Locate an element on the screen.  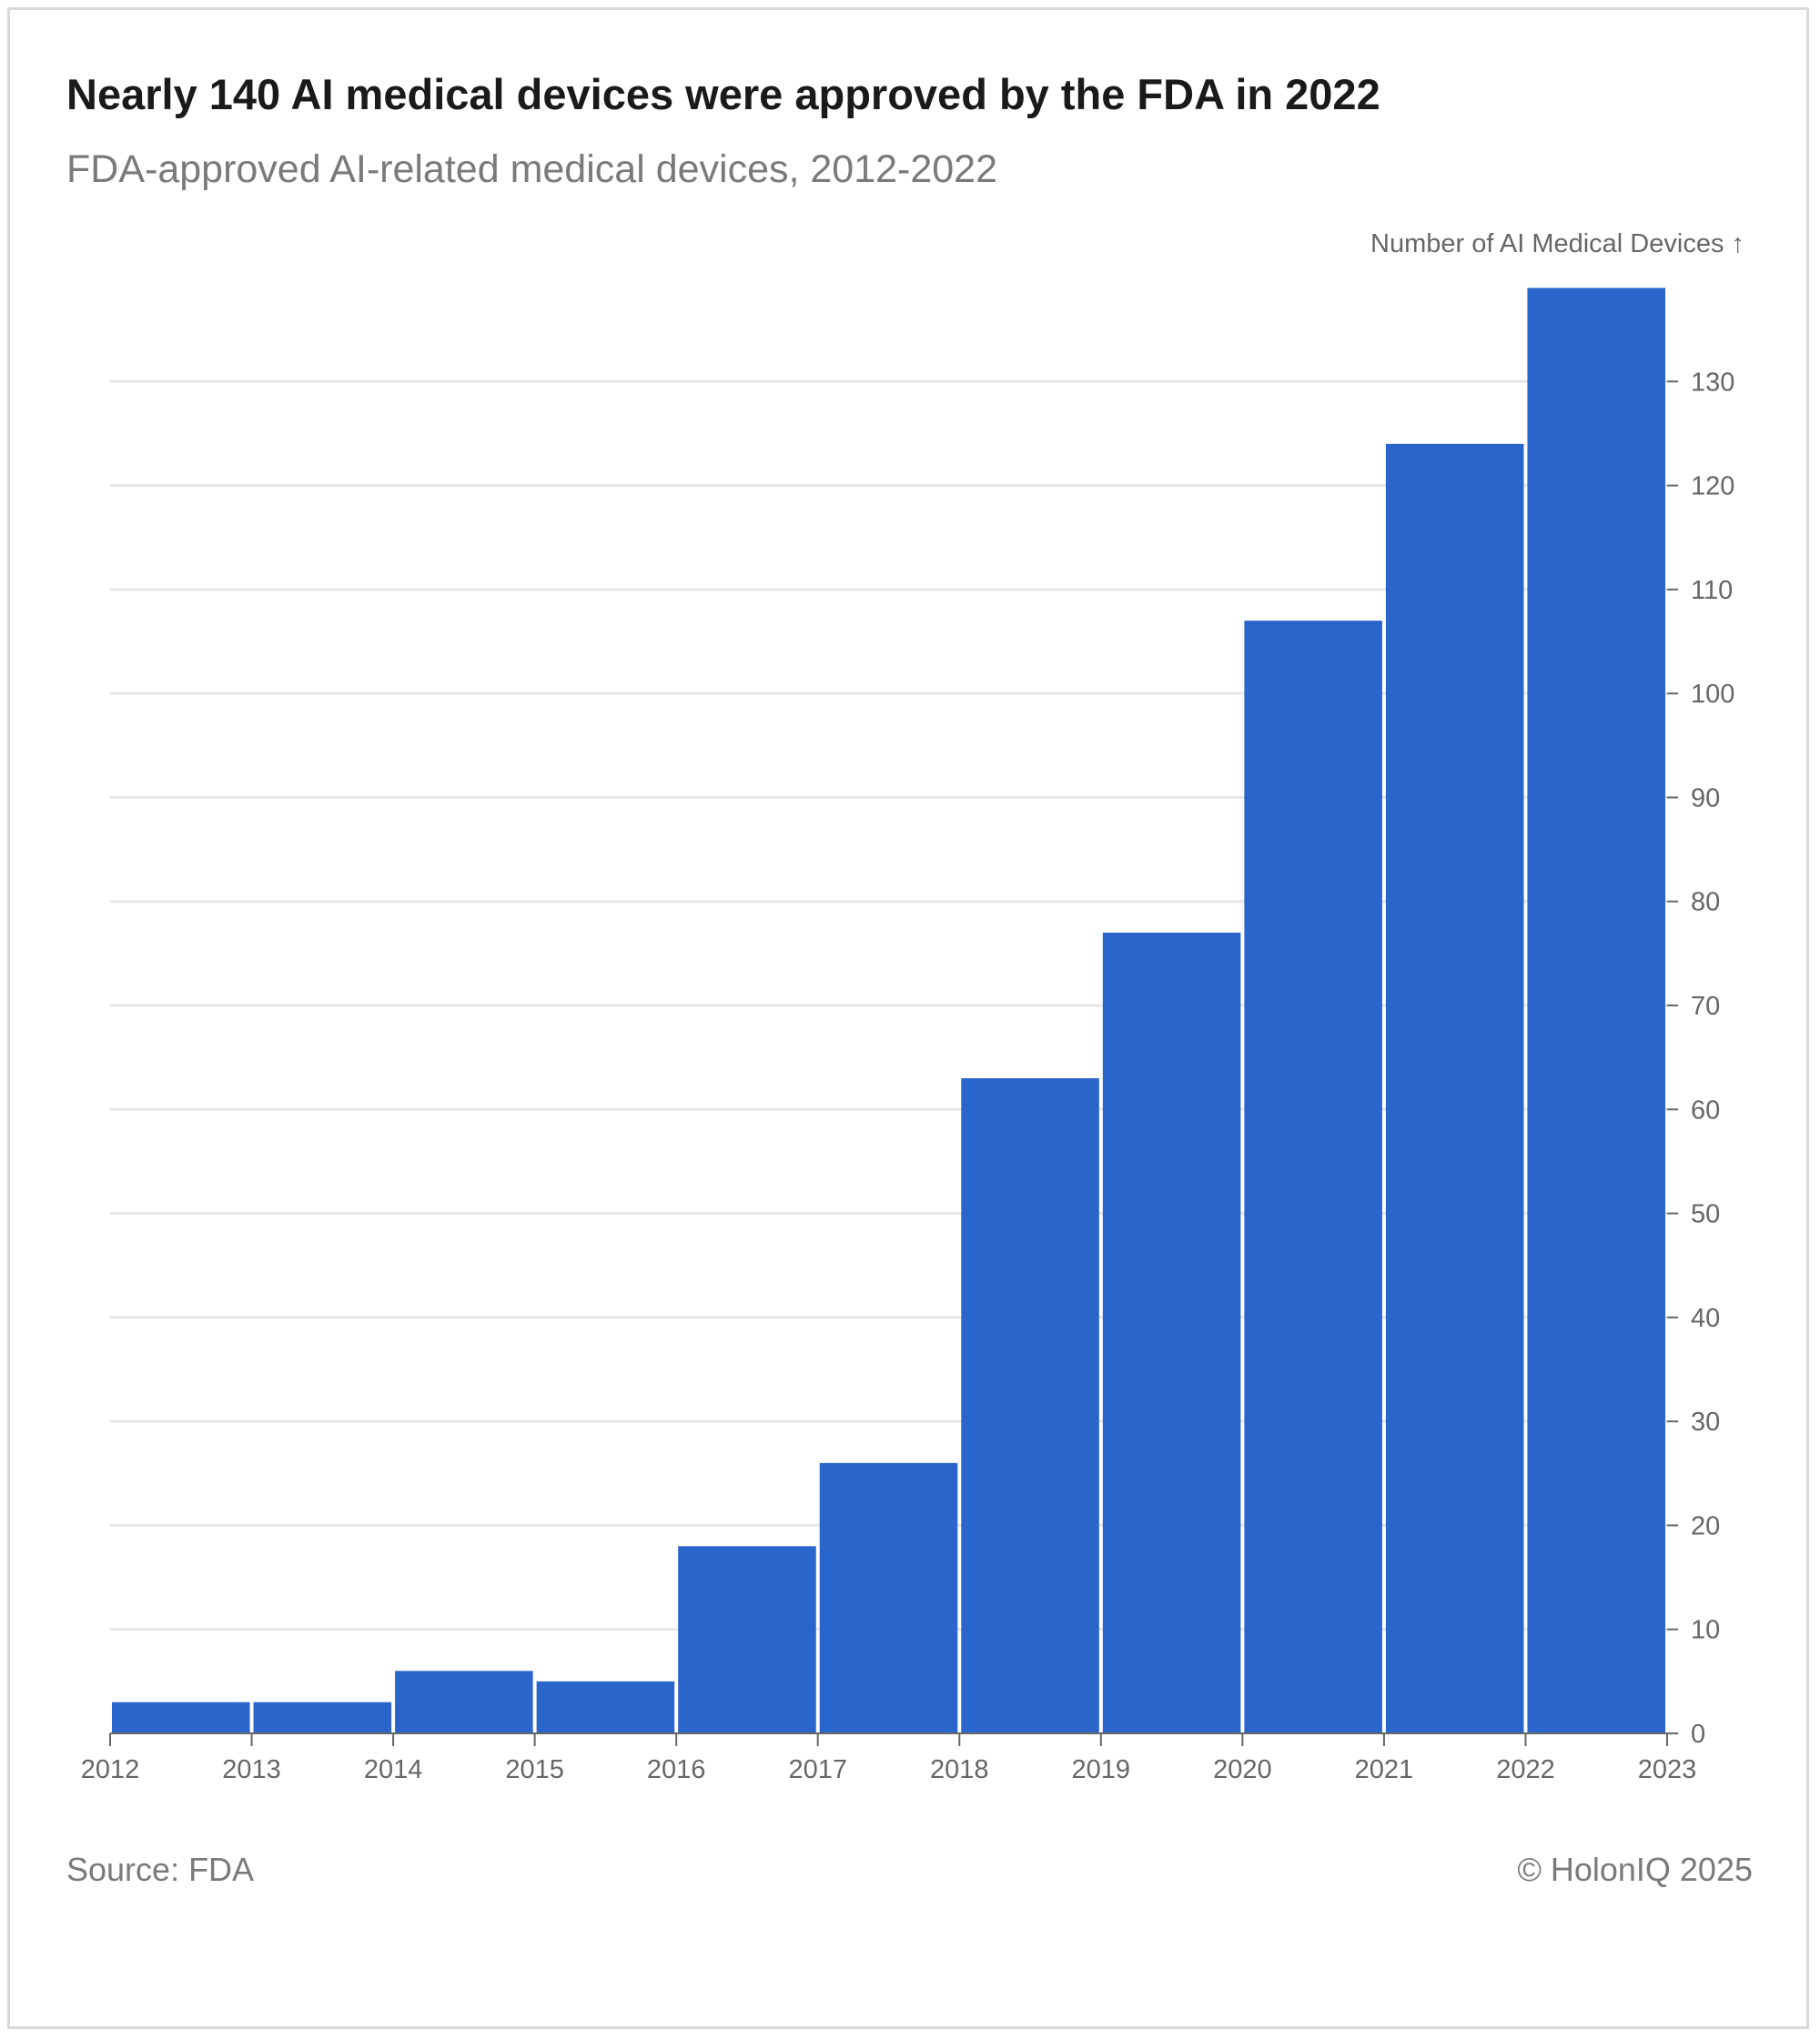
y-tick-label: 40 is located at coordinates (1706, 1318).